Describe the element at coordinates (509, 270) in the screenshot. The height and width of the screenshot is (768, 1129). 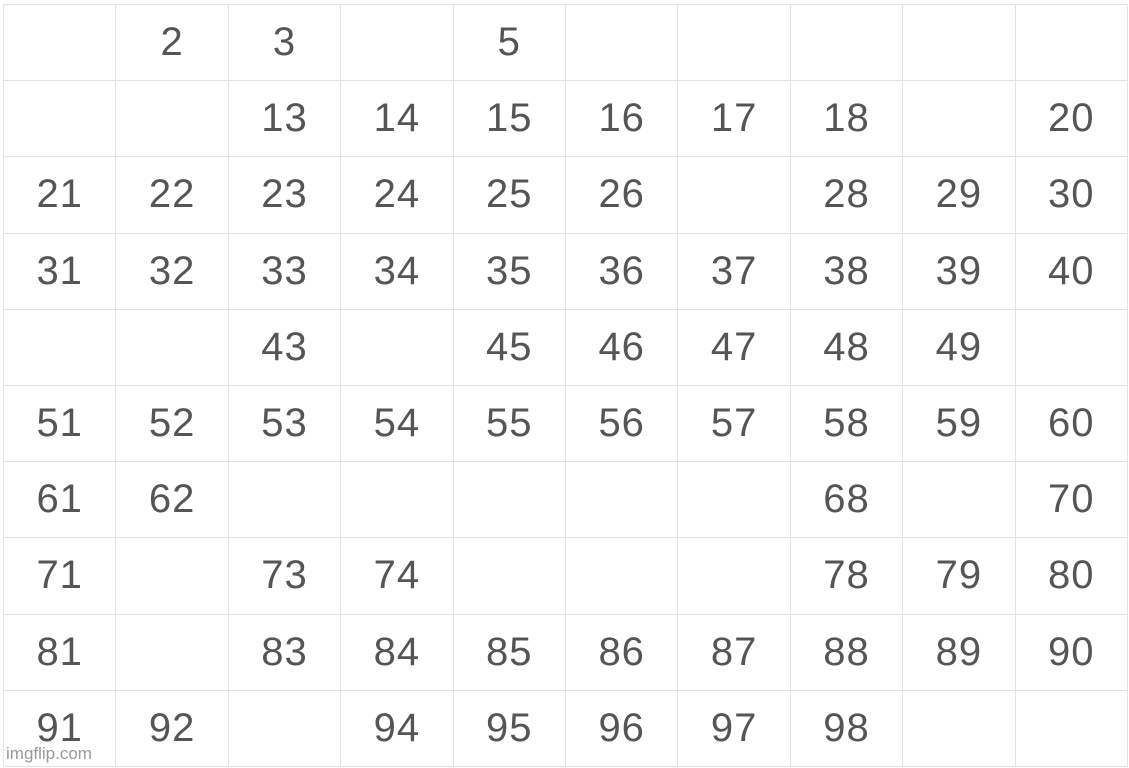
I see `cell-number: 35` at that location.